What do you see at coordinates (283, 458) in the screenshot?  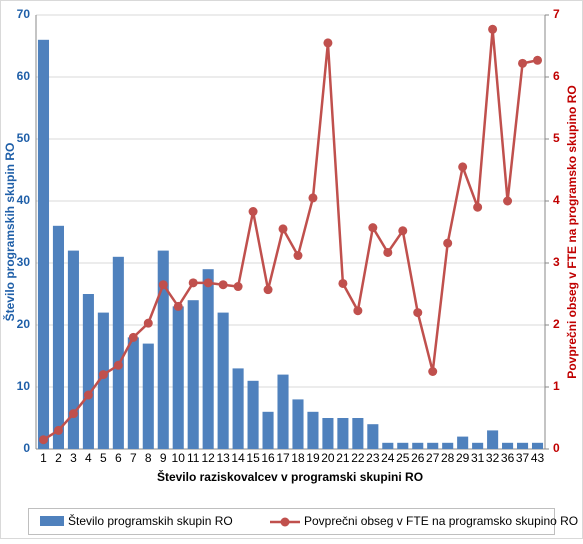 I see `x-tick-label: 17` at bounding box center [283, 458].